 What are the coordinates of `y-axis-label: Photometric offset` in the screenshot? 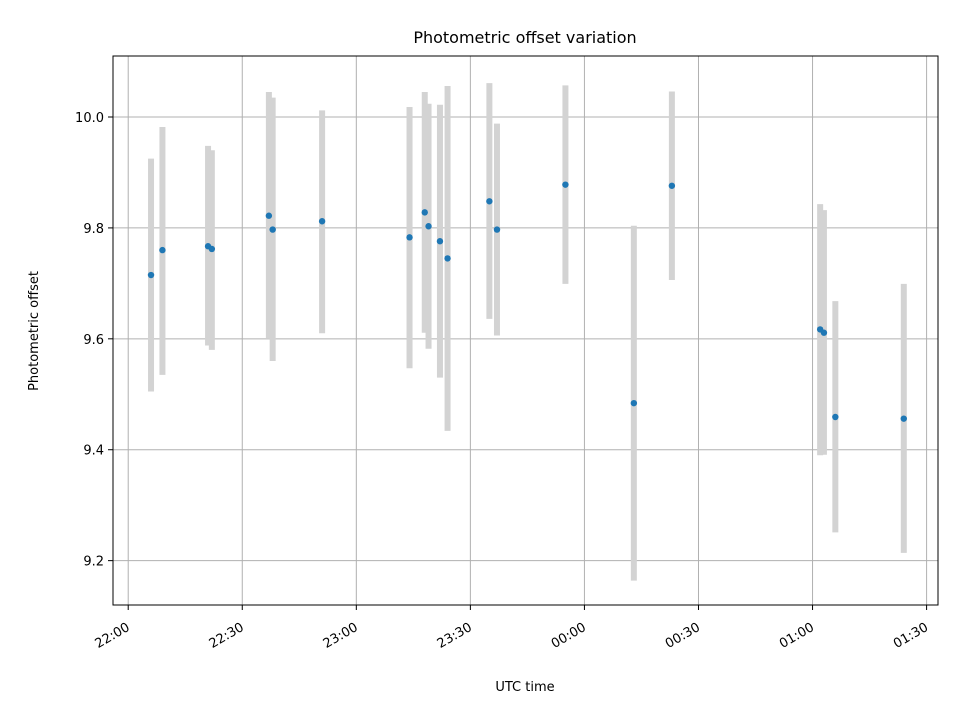 It's located at (34, 331).